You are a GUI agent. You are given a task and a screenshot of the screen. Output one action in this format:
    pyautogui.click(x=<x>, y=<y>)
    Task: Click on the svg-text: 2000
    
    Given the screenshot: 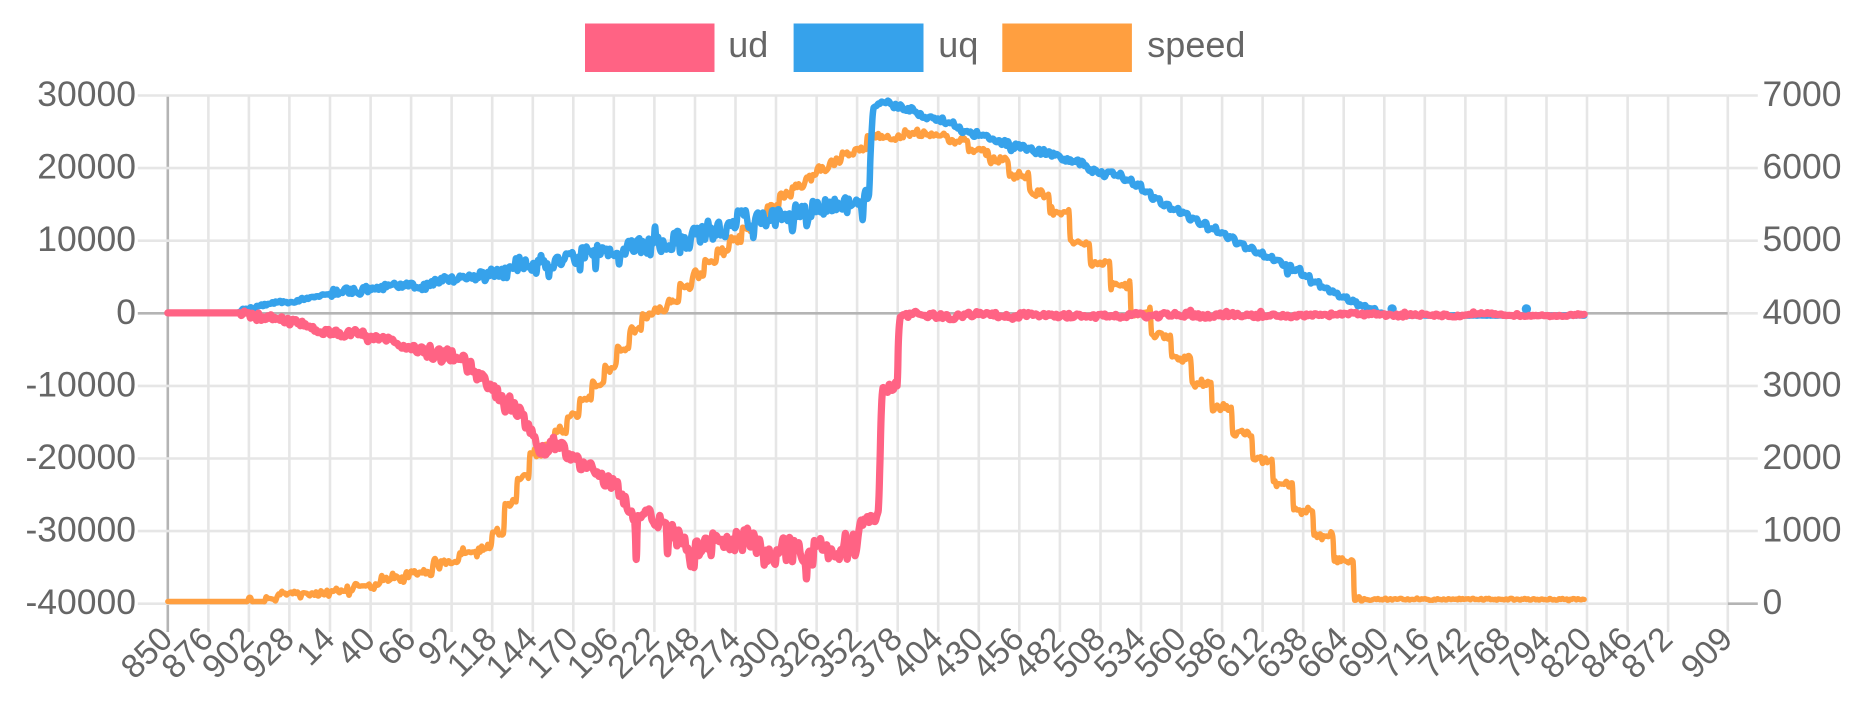 What is the action you would take?
    pyautogui.click(x=1802, y=457)
    